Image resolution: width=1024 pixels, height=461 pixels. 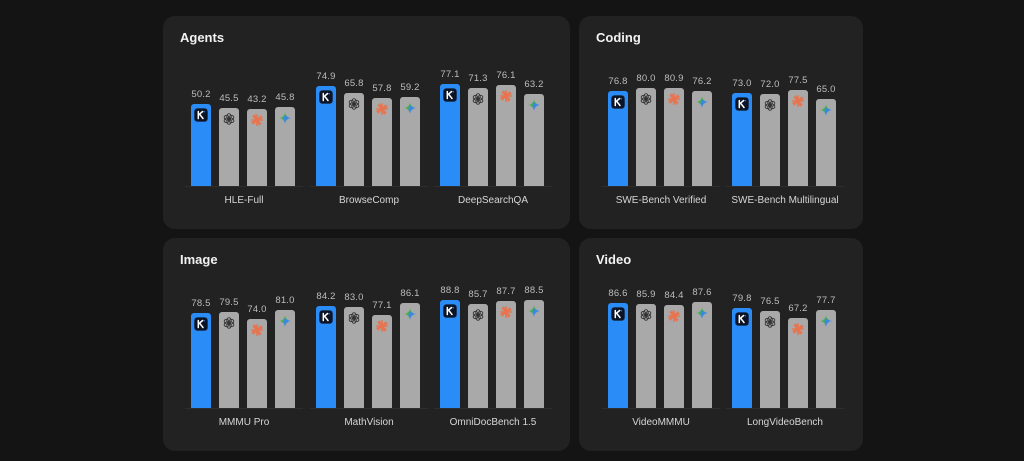 I want to click on data-label: 84.2, so click(x=326, y=296).